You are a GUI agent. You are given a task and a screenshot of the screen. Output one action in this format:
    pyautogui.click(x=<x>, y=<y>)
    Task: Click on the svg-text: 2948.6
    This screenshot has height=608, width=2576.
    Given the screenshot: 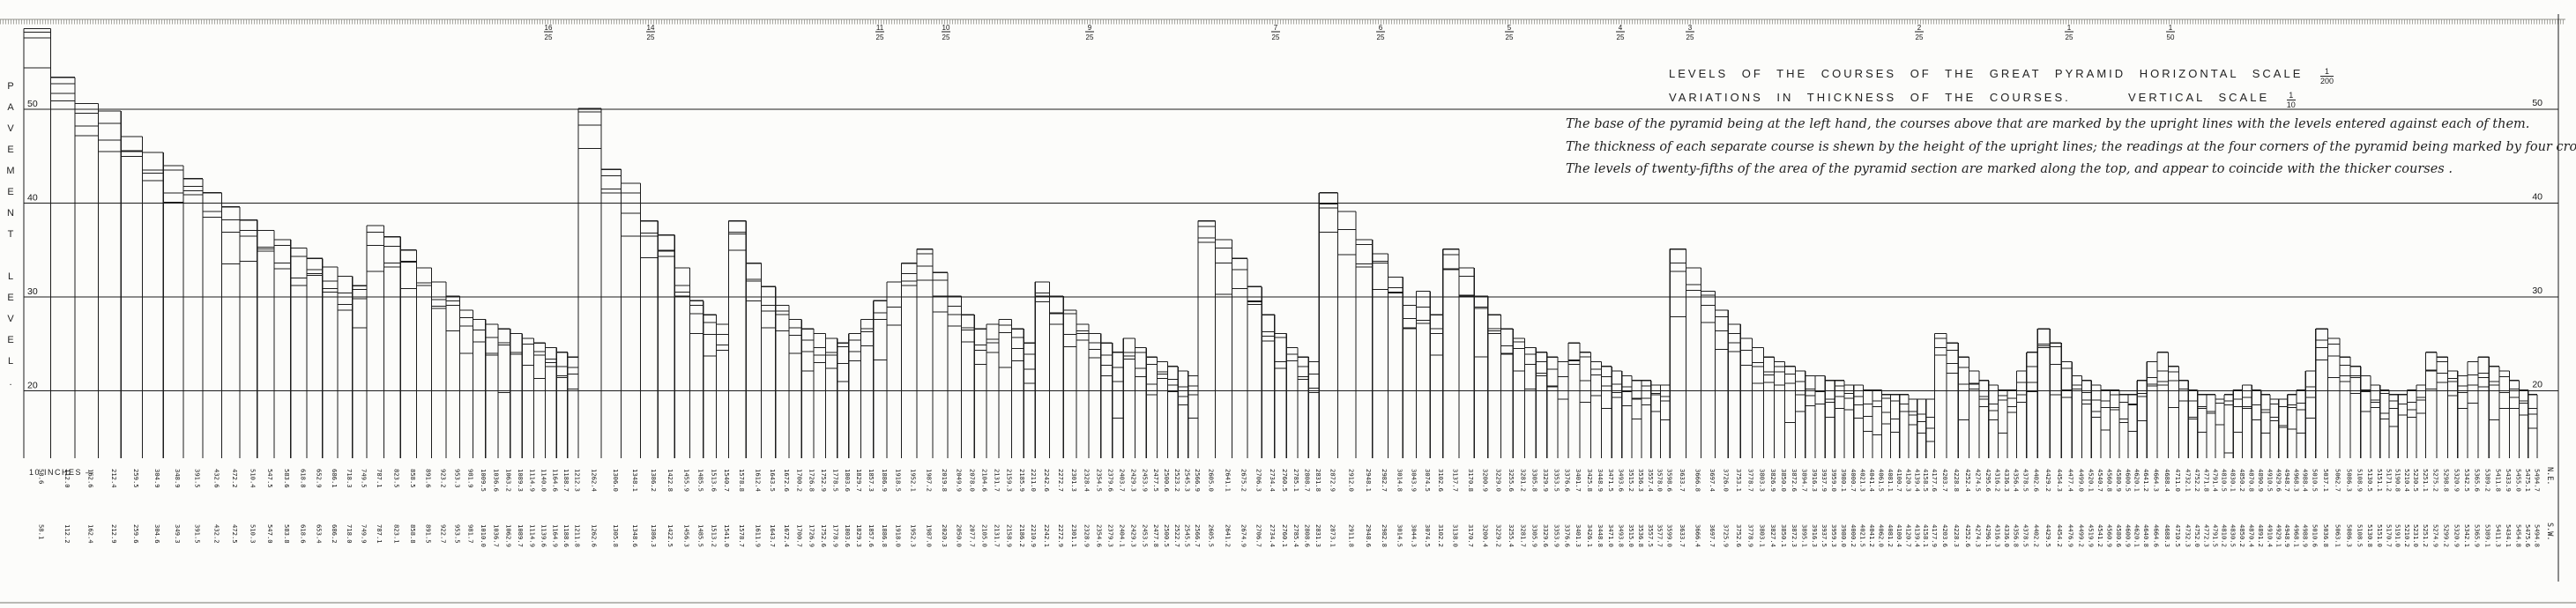 What is the action you would take?
    pyautogui.click(x=1369, y=535)
    